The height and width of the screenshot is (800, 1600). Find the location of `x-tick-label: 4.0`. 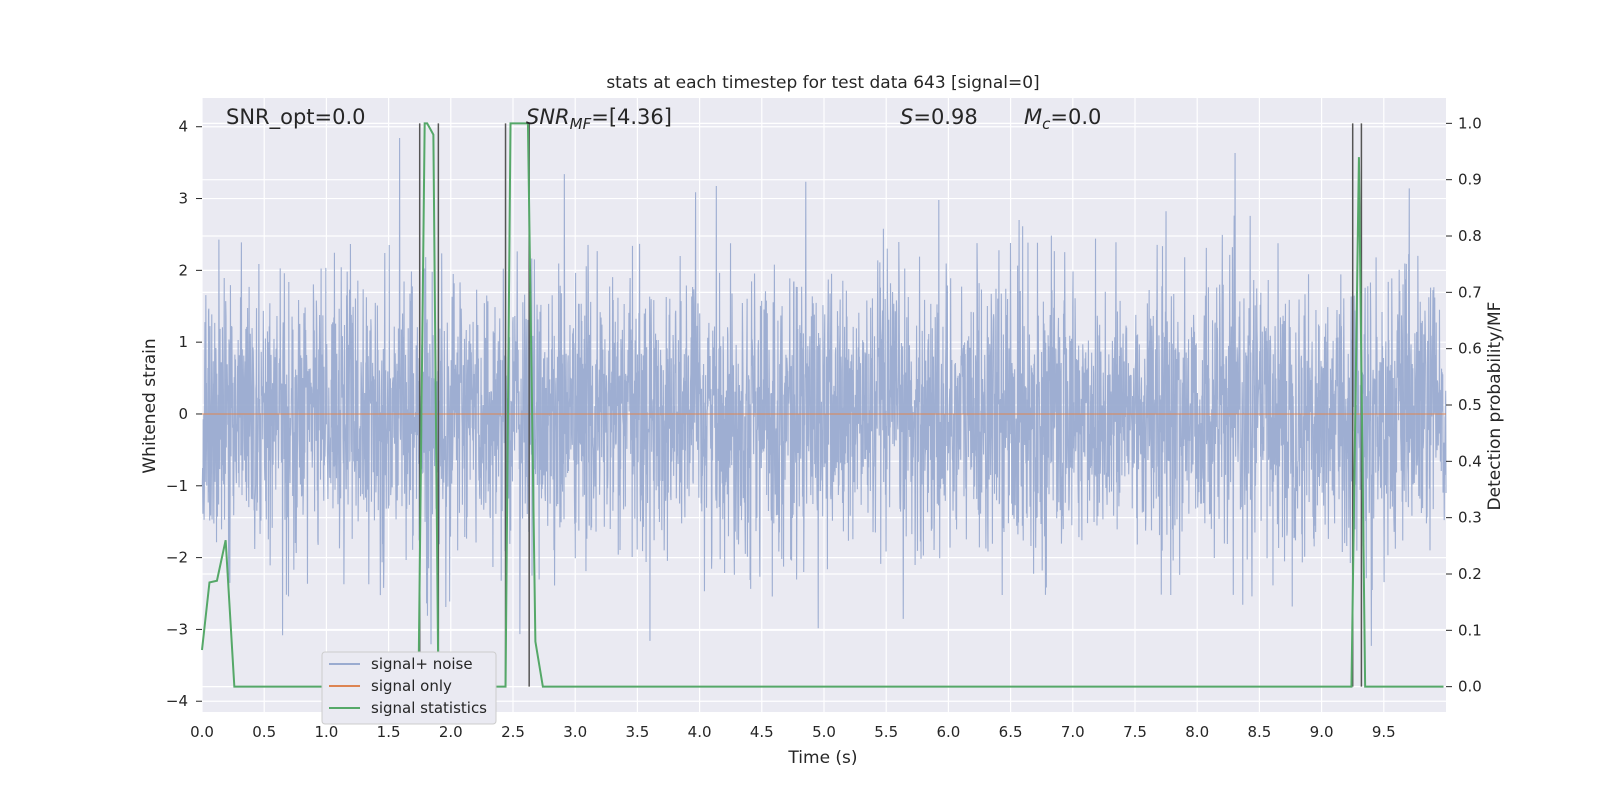

x-tick-label: 4.0 is located at coordinates (700, 732).